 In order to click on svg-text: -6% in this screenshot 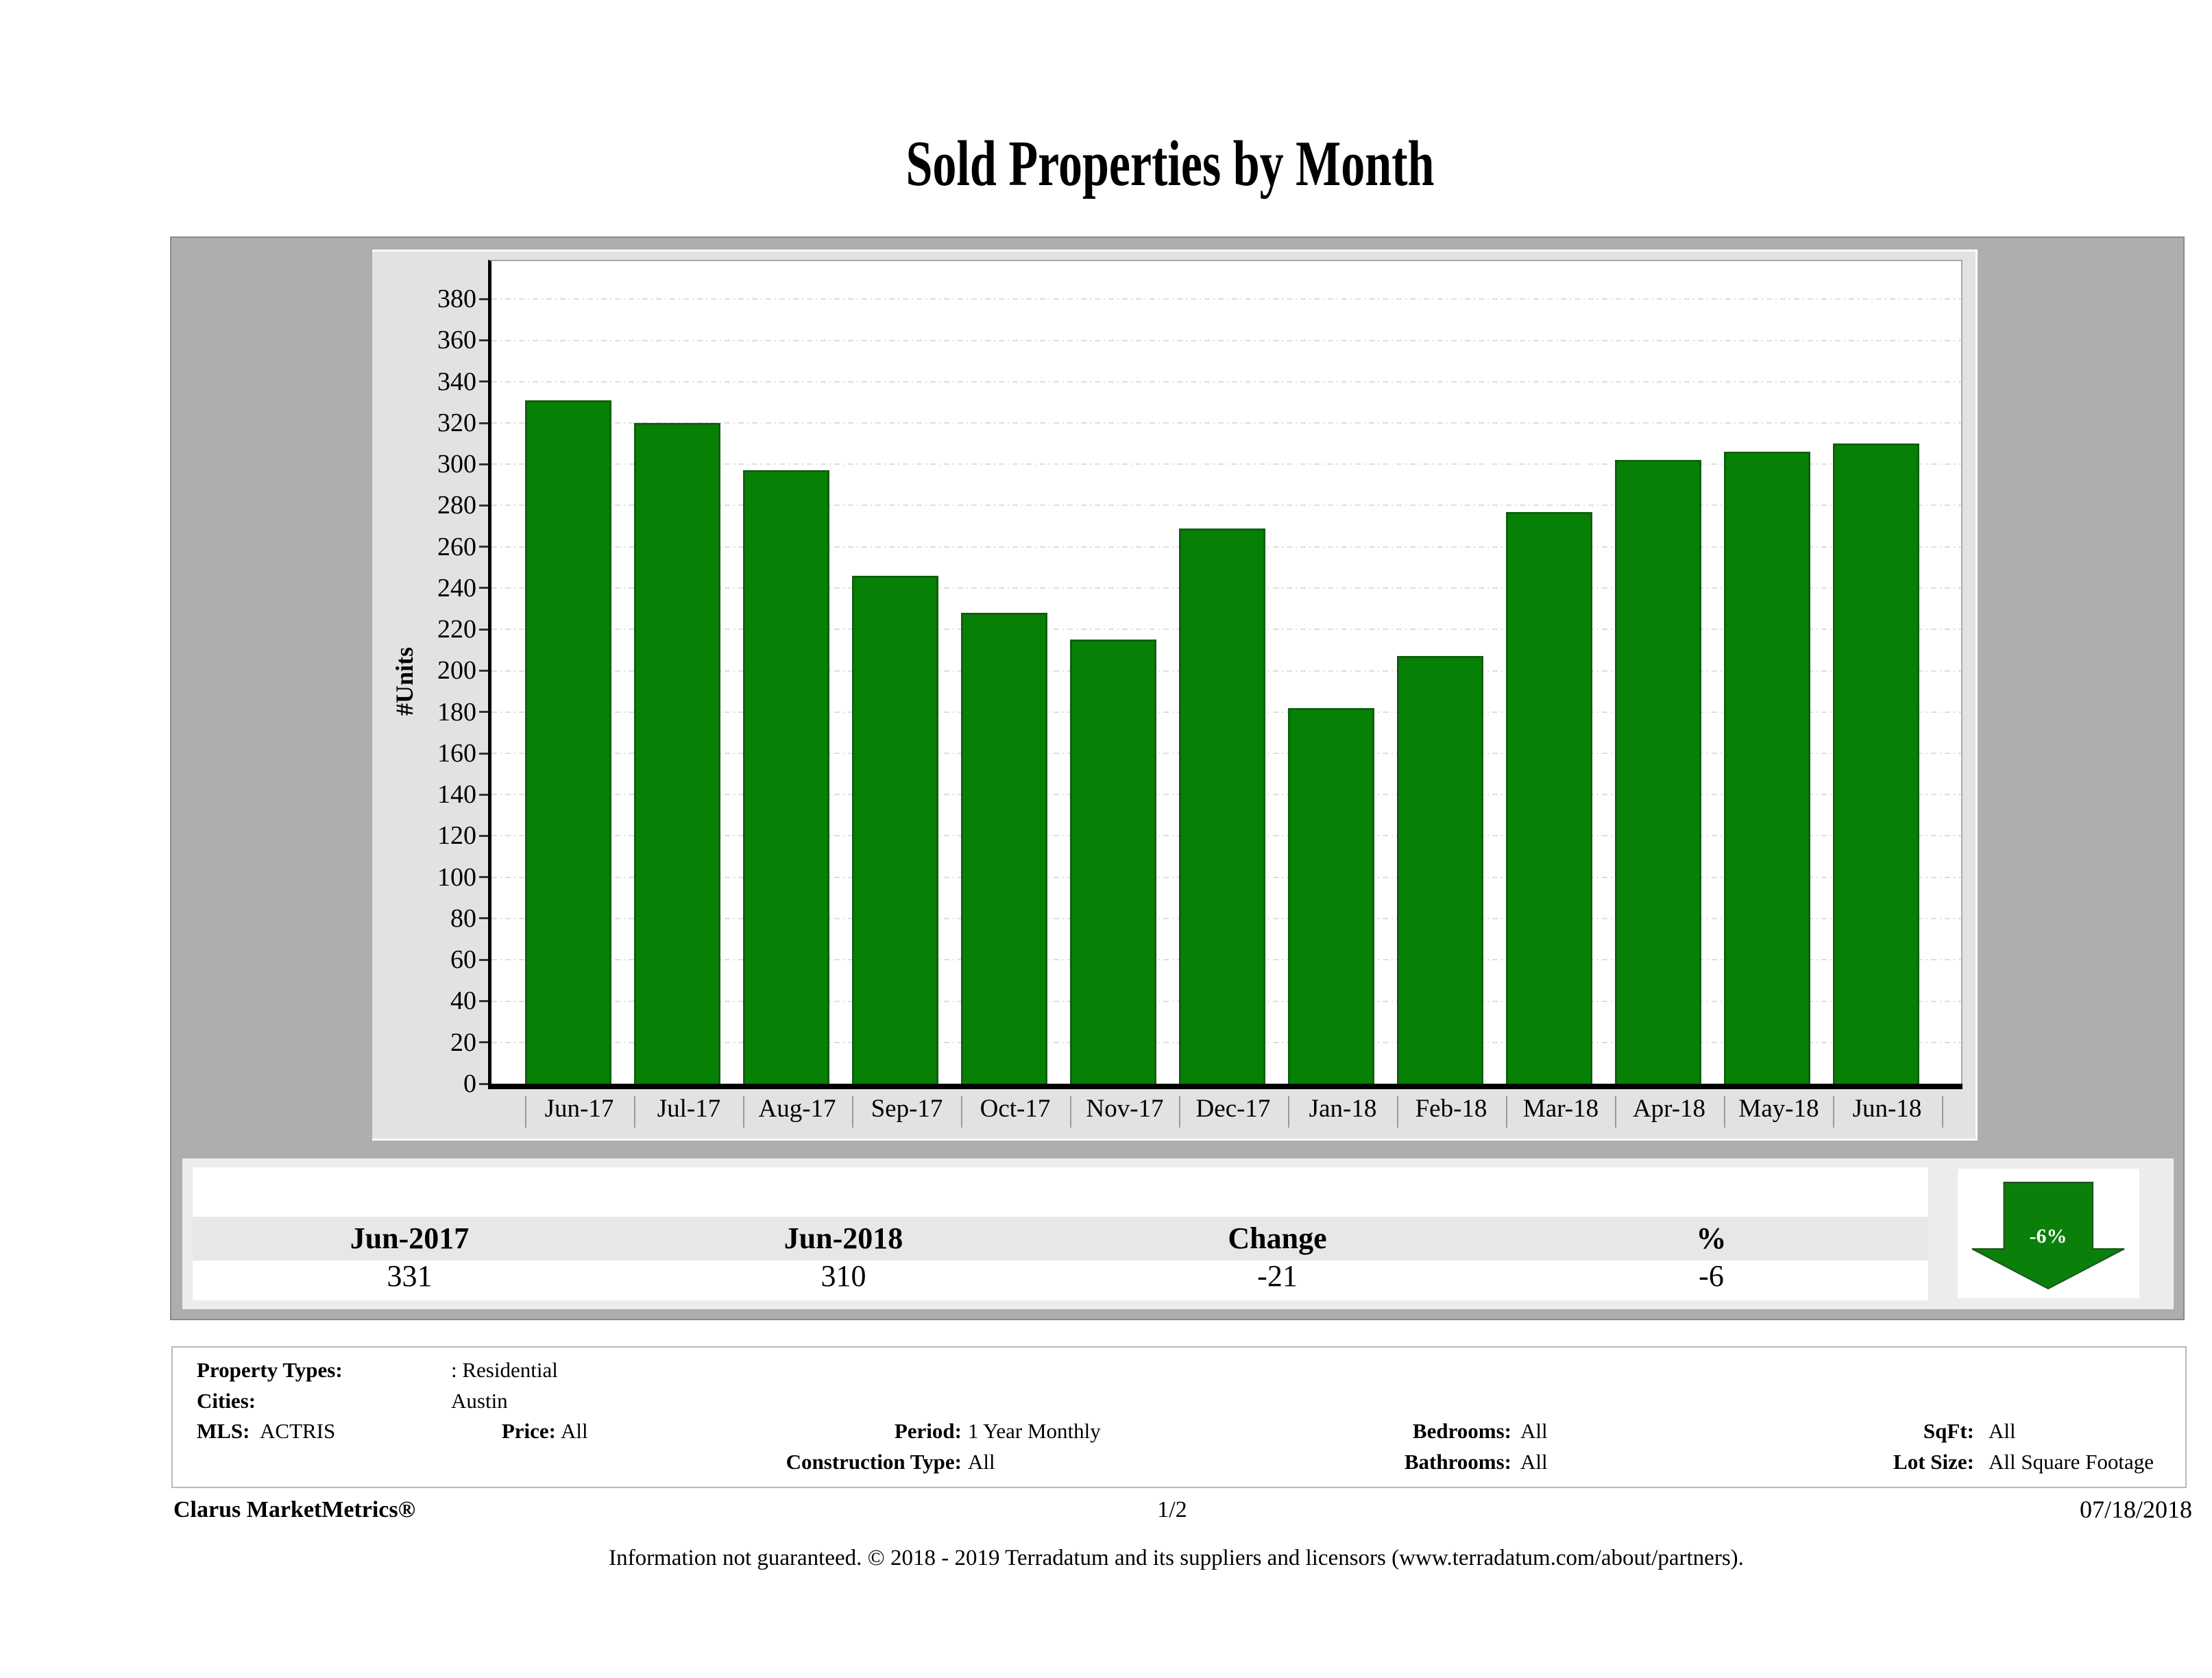, I will do `click(2048, 1236)`.